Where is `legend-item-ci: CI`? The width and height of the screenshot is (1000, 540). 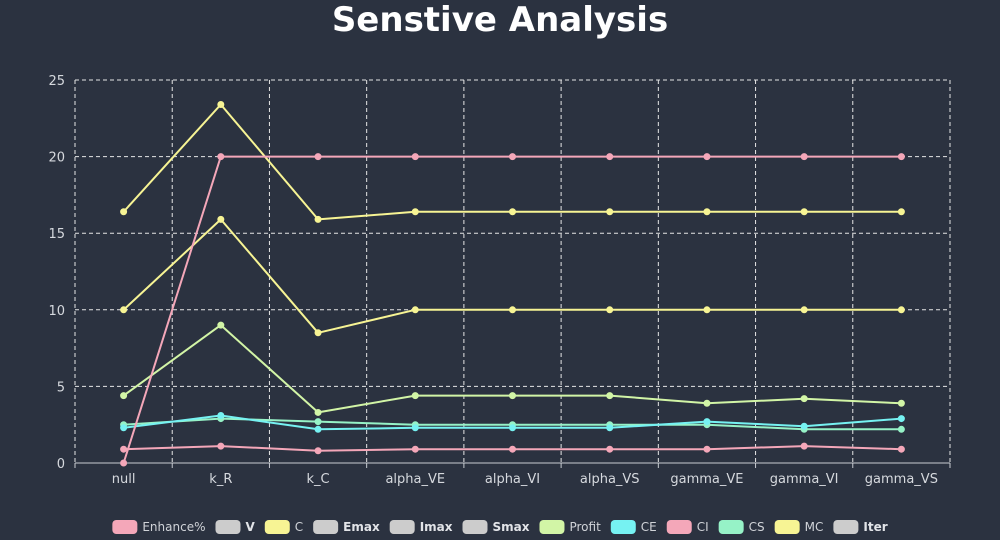
legend-item-ci: CI is located at coordinates (688, 527).